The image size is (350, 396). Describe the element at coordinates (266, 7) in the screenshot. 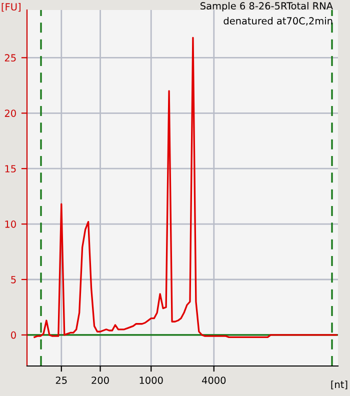

I see `annotation: Sample 6 8-26-5RTotal RNA` at that location.